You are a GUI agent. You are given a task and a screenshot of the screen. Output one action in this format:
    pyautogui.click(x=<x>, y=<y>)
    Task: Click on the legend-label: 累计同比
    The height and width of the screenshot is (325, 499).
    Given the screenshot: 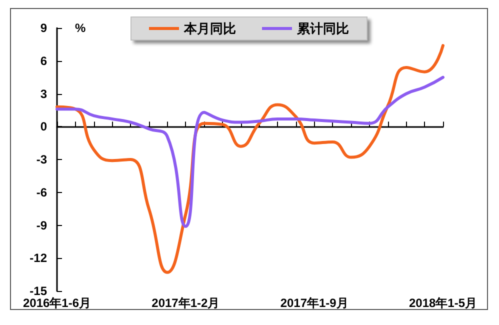 What is the action you would take?
    pyautogui.click(x=322, y=28)
    